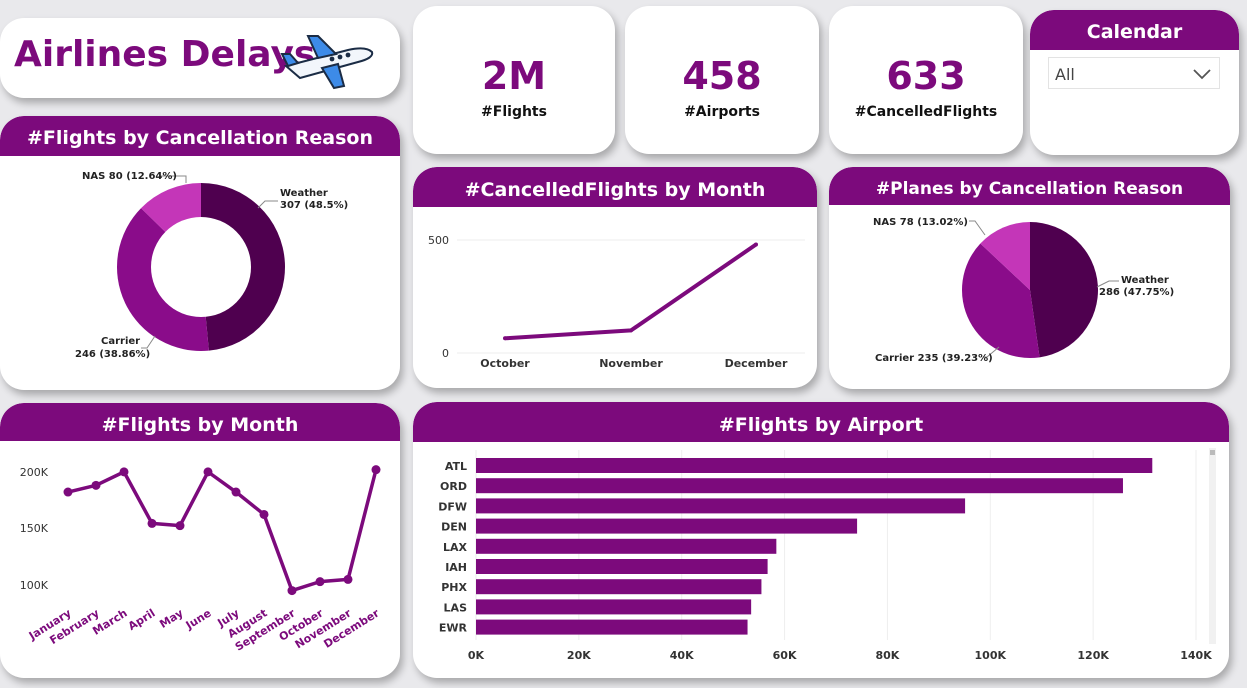 This screenshot has height=688, width=1247. Describe the element at coordinates (452, 506) in the screenshot. I see `y-tick-label: DFW` at that location.